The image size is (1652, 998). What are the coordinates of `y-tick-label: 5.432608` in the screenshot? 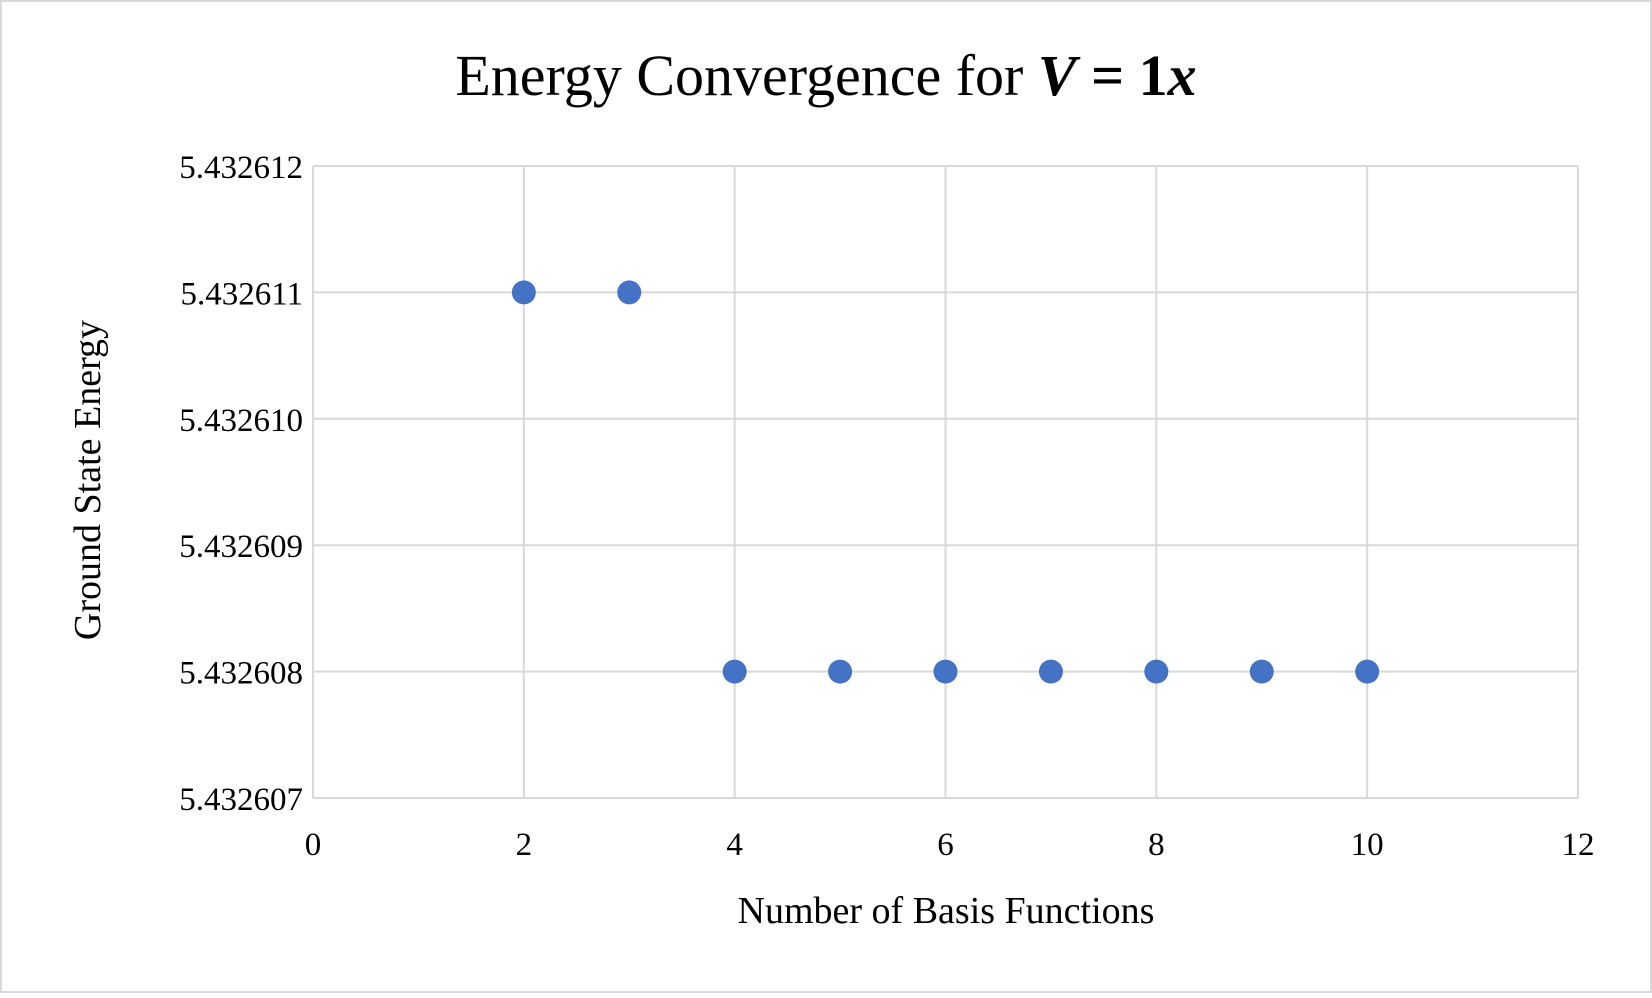 It's located at (241, 674).